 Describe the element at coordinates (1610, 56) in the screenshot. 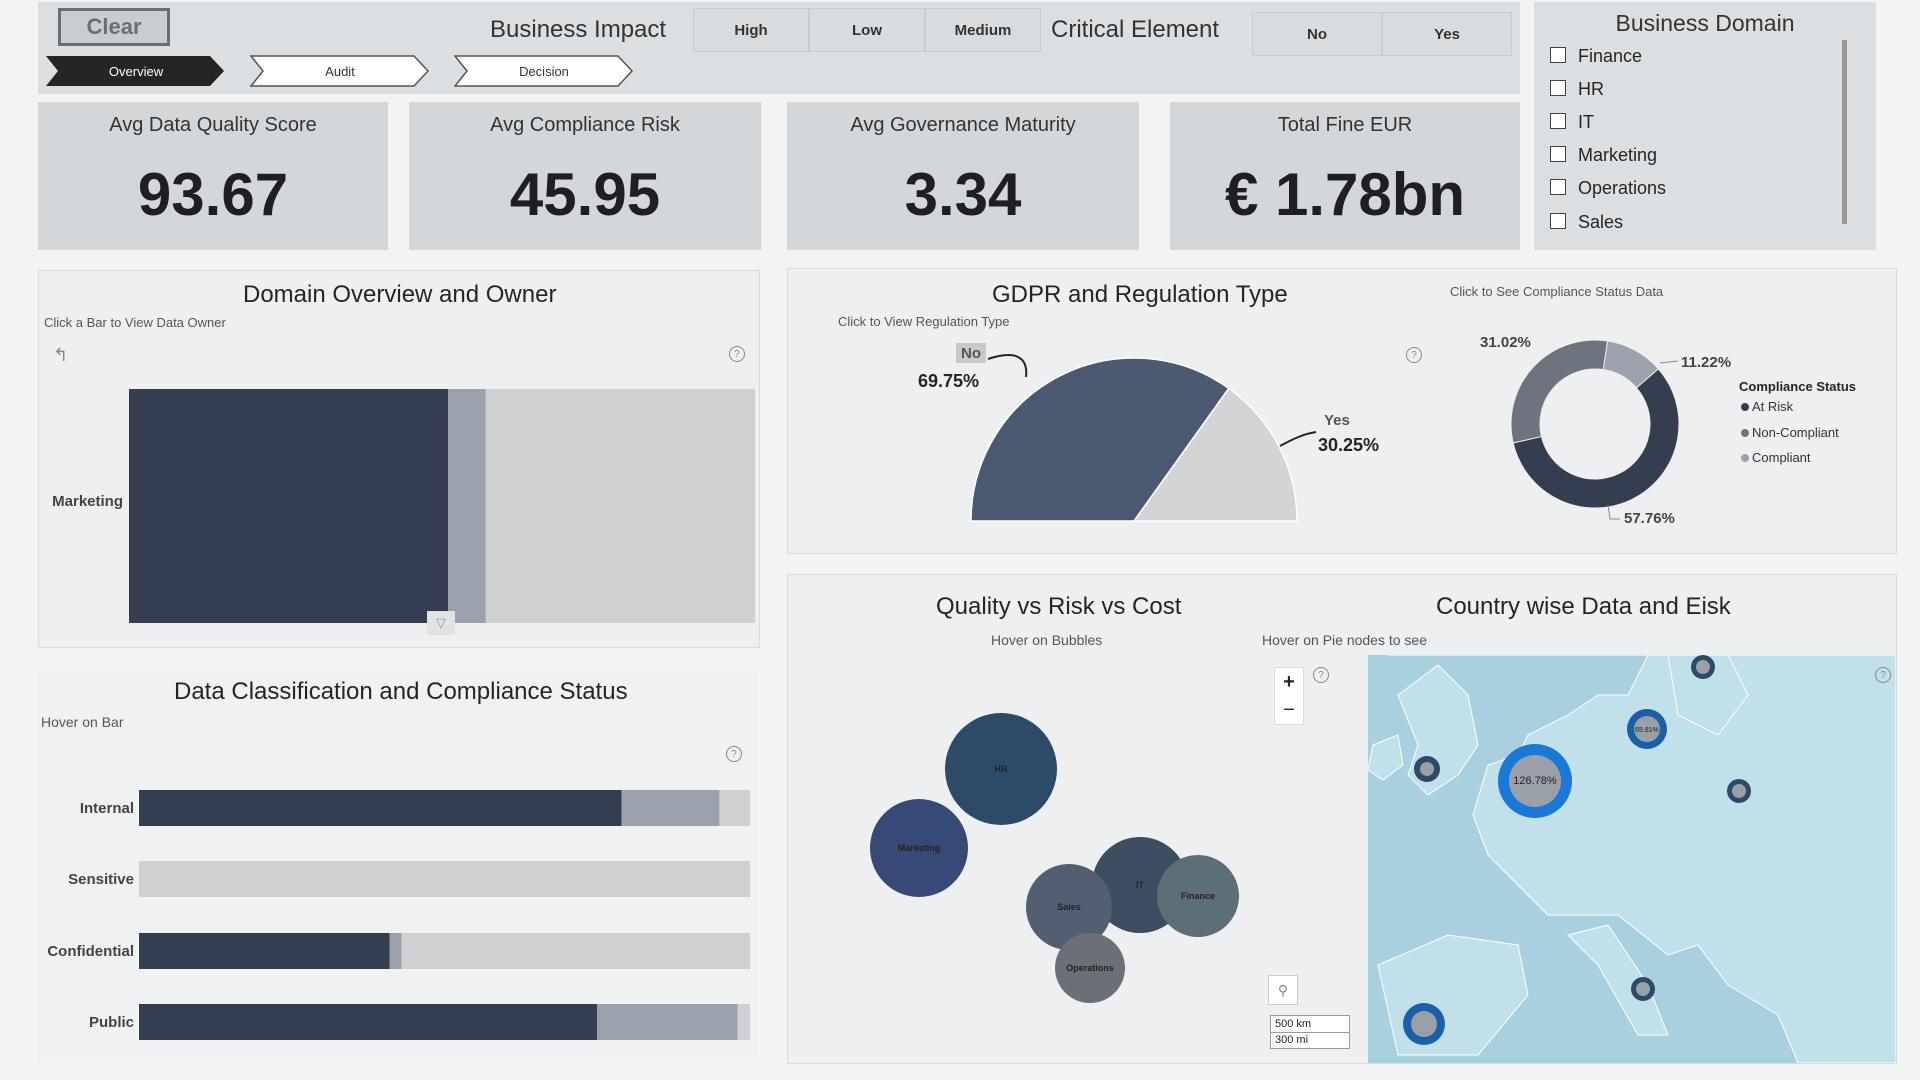

I see `finance-label: Finance` at that location.